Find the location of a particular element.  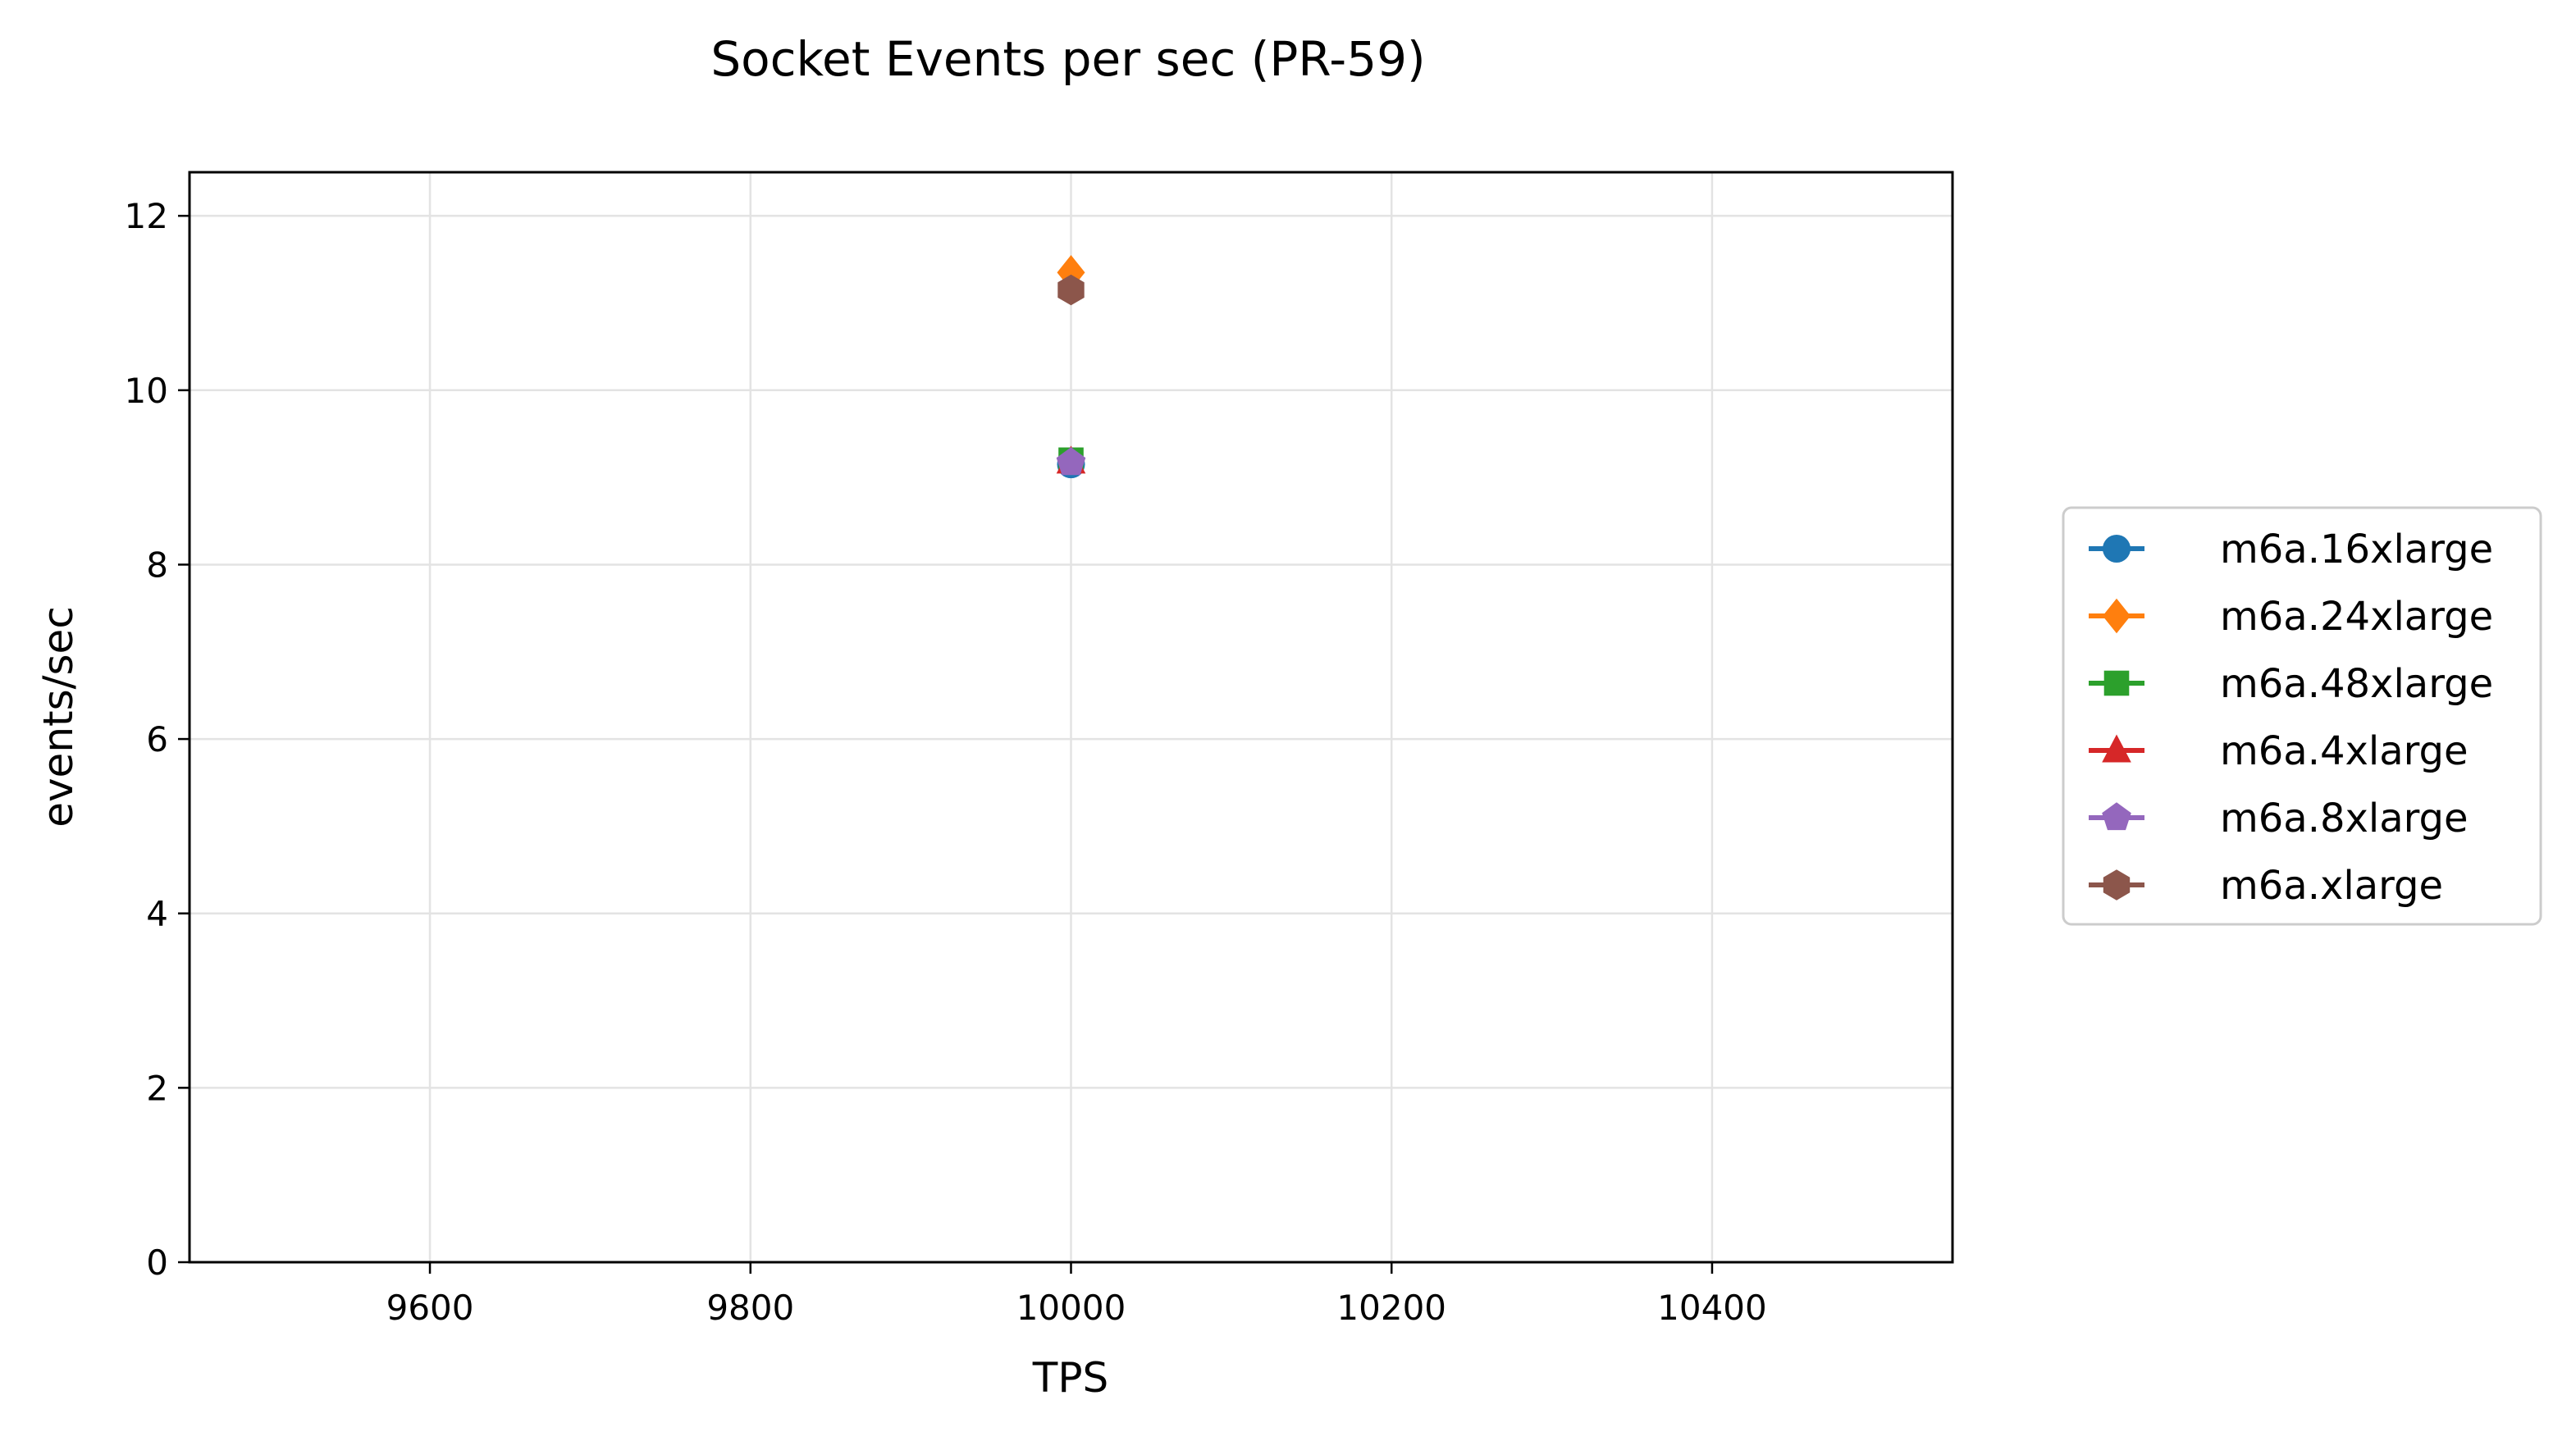

y-tick-label: 12 is located at coordinates (147, 216).